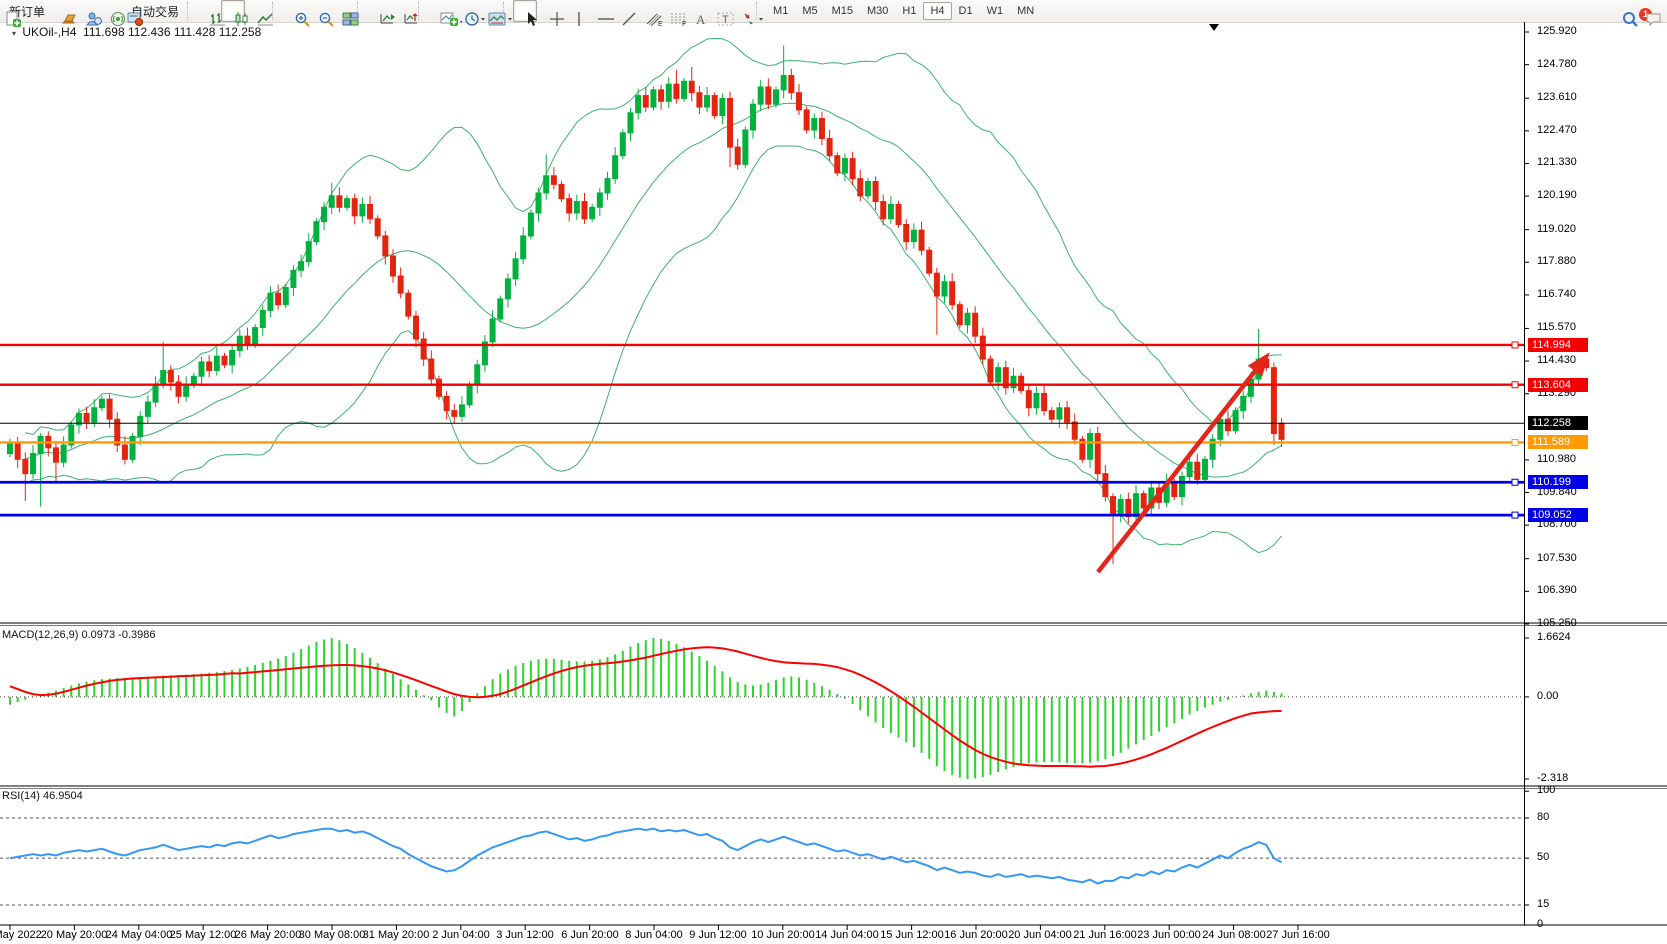 The image size is (1667, 944). Describe the element at coordinates (49, 32) in the screenshot. I see `symbol-period-label: UKOil-,H4` at that location.